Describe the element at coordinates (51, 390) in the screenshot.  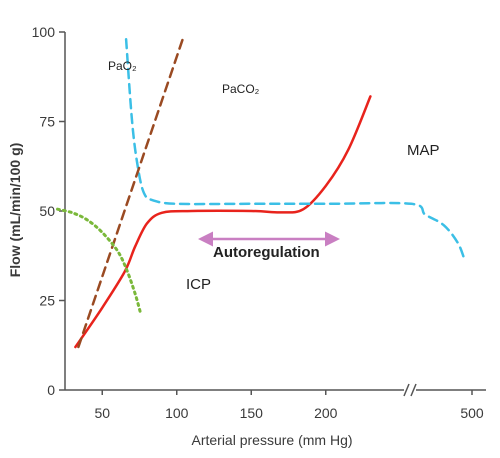
I see `y-tick-label-0: 0` at that location.